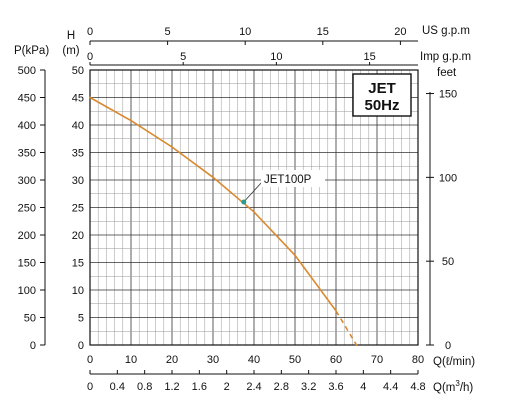 The height and width of the screenshot is (407, 512). What do you see at coordinates (90, 360) in the screenshot?
I see `q-lmin-tick-label: 0` at bounding box center [90, 360].